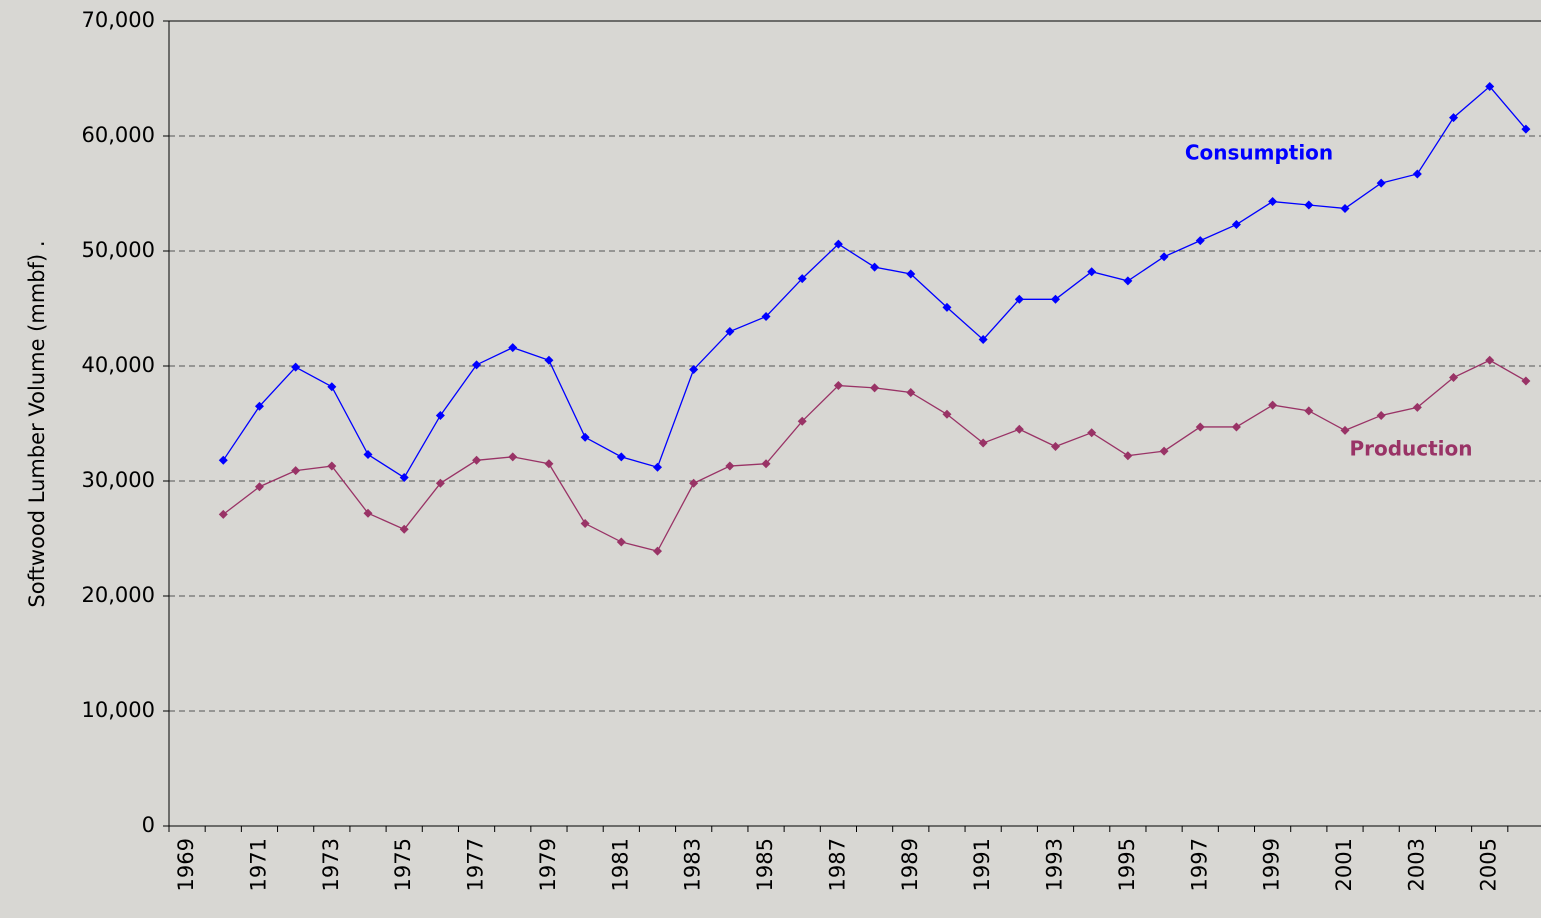  Describe the element at coordinates (693, 864) in the screenshot. I see `x-tick-label: 1983` at that location.